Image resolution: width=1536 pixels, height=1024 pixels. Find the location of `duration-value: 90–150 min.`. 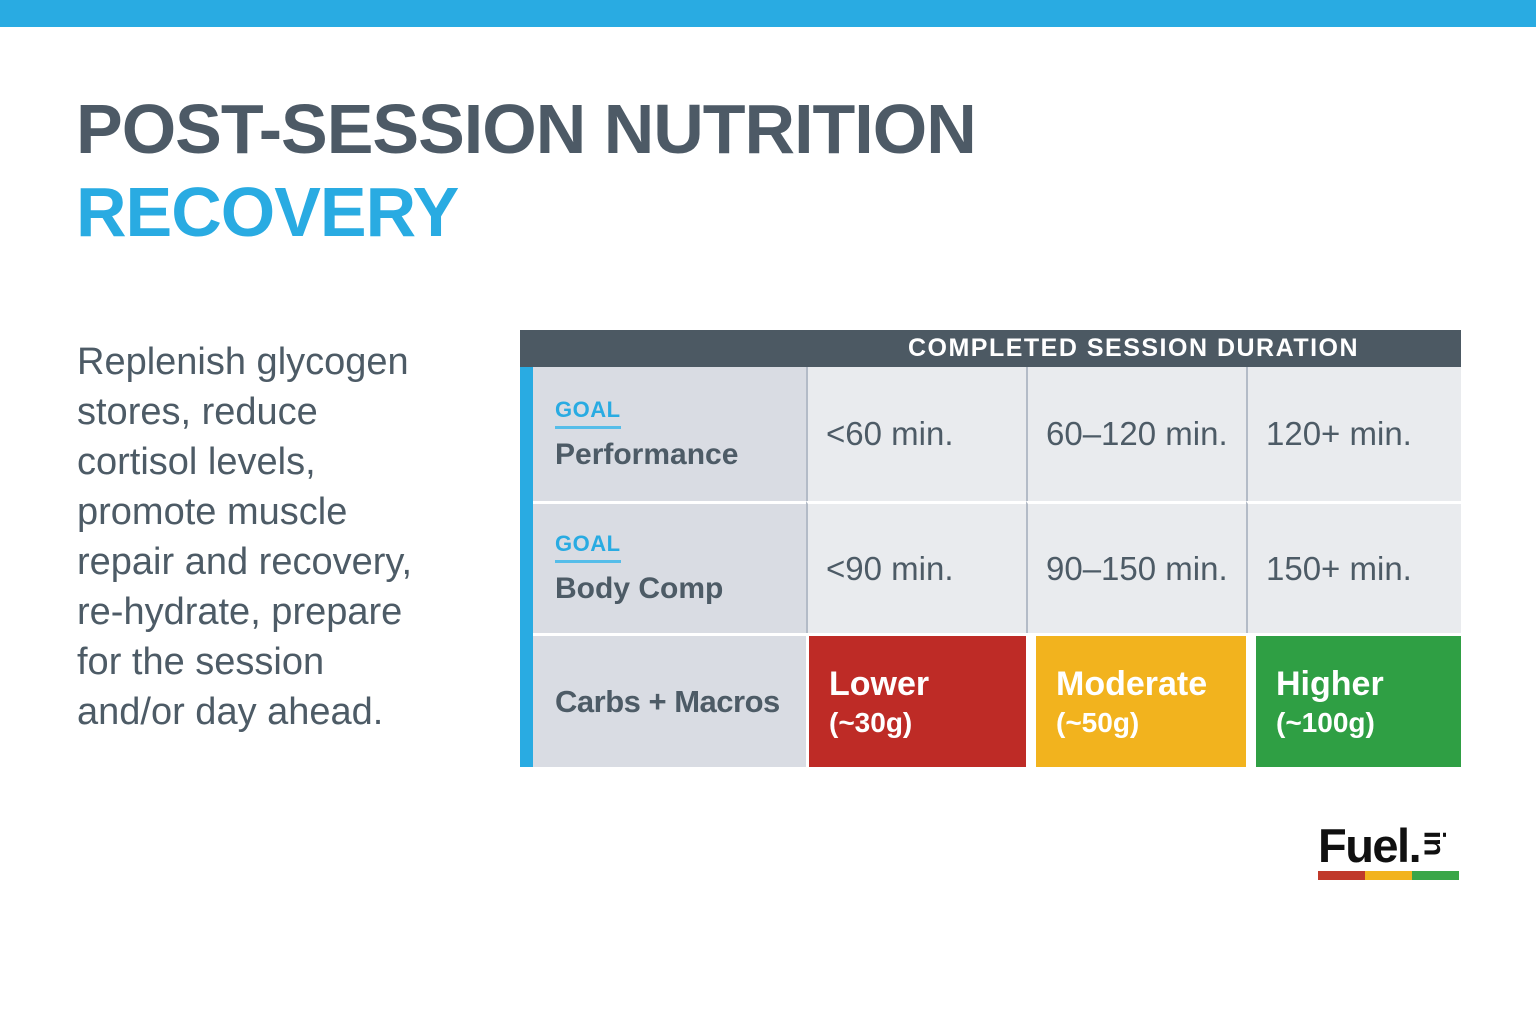

duration-value: 90–150 min. is located at coordinates (1137, 568).